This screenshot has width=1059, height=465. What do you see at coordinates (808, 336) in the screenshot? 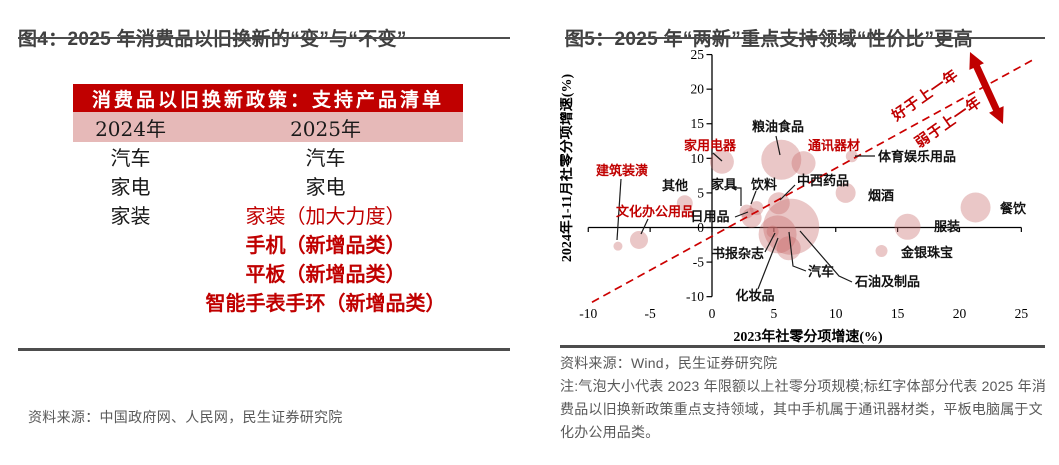
I see `x-axis-title: 2023年社零分项增速(%)` at bounding box center [808, 336].